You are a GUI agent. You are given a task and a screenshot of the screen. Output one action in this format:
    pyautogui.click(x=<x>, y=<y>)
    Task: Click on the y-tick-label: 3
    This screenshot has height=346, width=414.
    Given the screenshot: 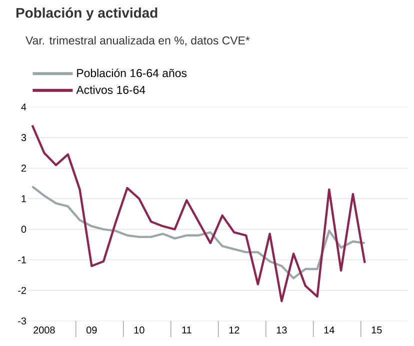 What is the action you would take?
    pyautogui.click(x=23, y=138)
    